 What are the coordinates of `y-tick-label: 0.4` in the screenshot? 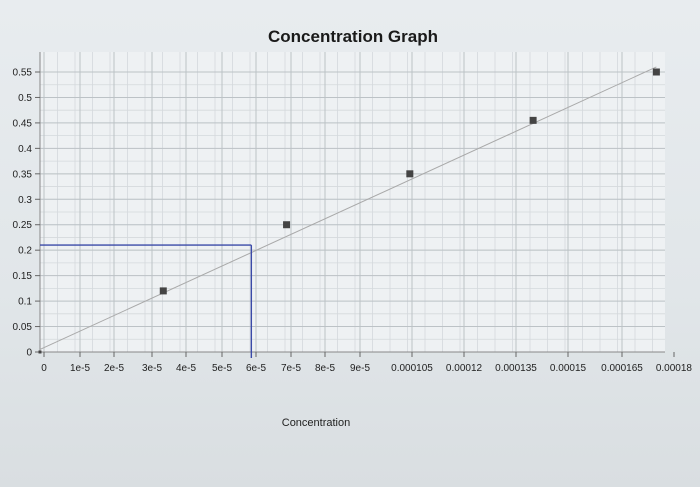 It's located at (25, 149).